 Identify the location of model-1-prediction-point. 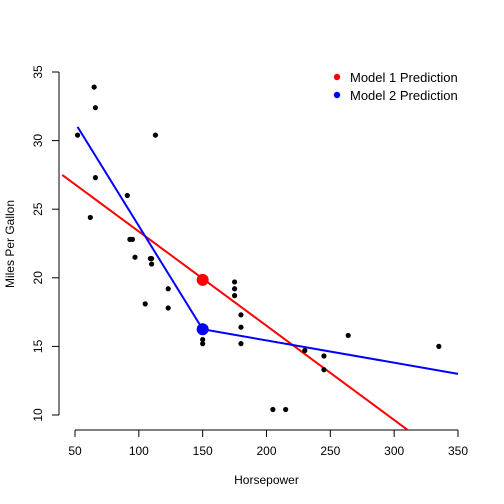
(202, 279).